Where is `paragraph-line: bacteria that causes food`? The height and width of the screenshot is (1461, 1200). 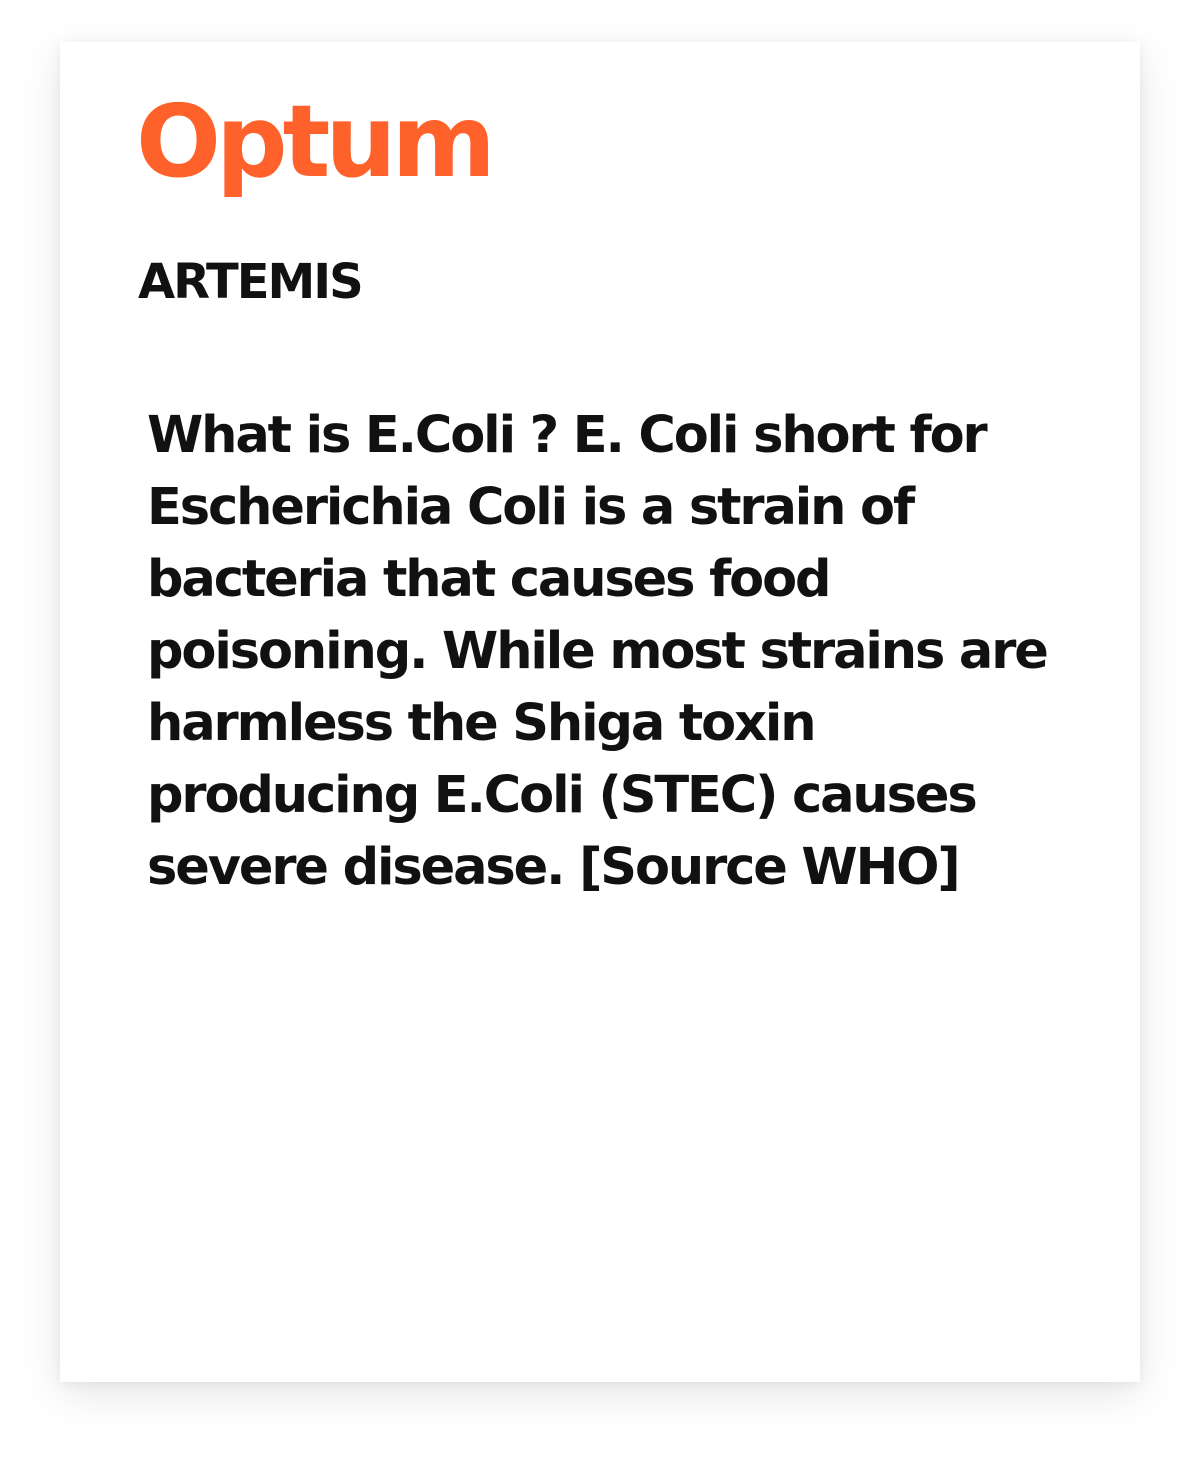
paragraph-line: bacteria that causes food is located at coordinates (489, 579).